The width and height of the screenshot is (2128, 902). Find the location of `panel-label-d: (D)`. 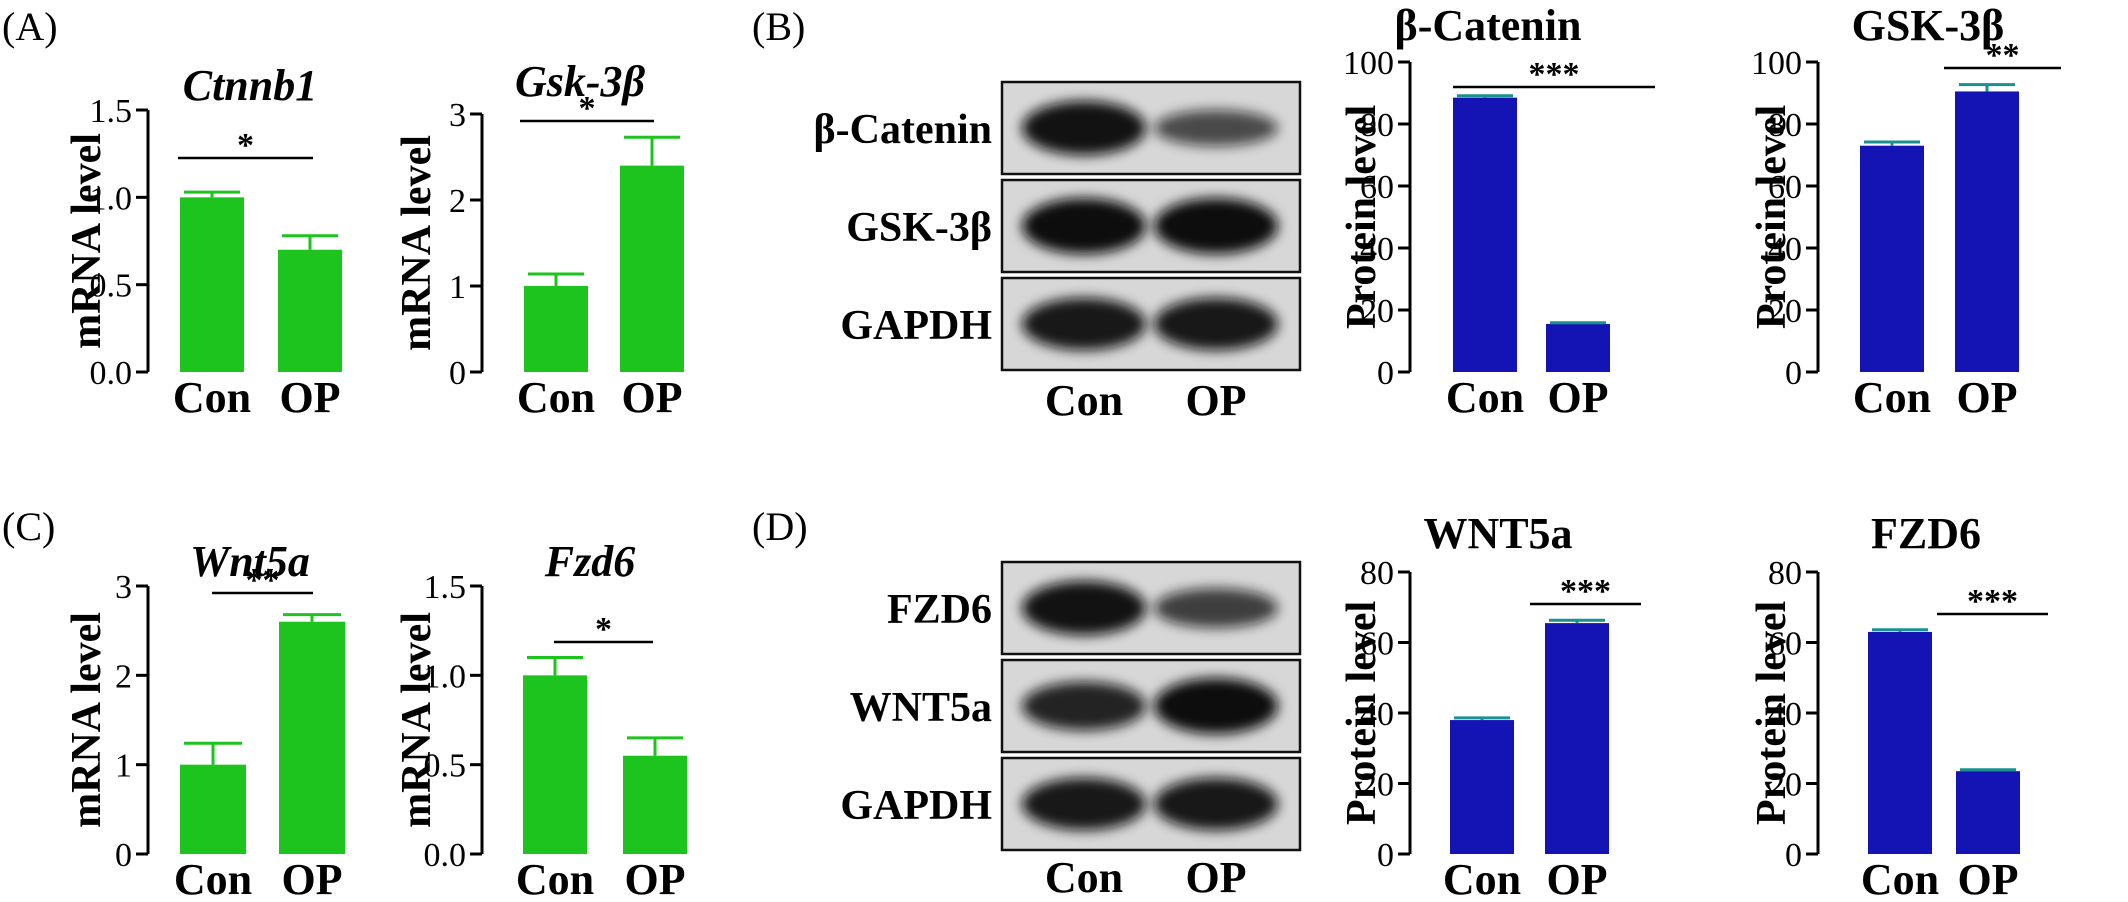

panel-label-d: (D) is located at coordinates (780, 526).